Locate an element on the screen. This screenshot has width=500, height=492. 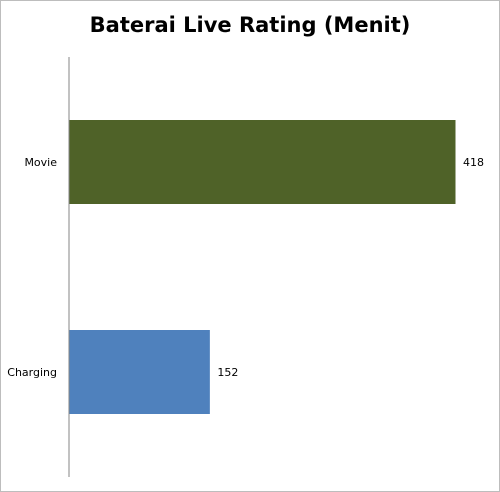
chart-title: Baterai Live Rating (Menit) is located at coordinates (250, 25).